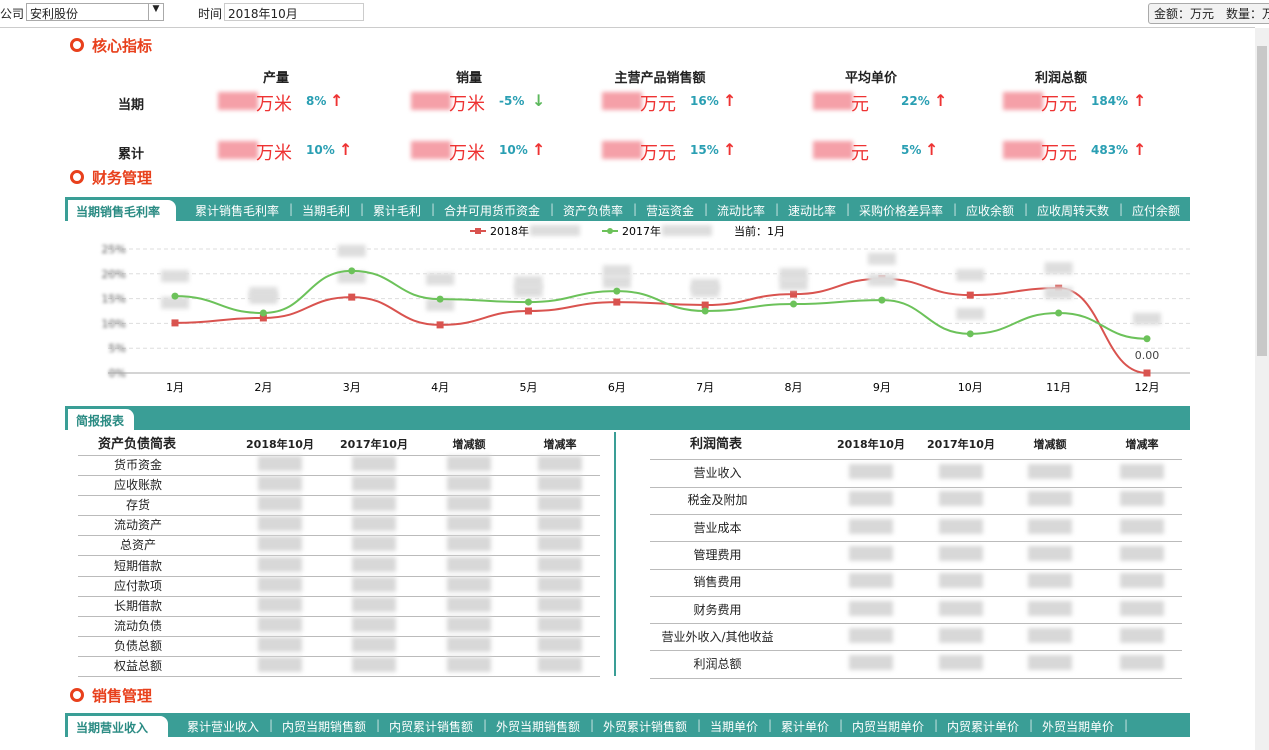 The height and width of the screenshot is (750, 1269). Describe the element at coordinates (431, 727) in the screenshot. I see `tab: 内贸累计销售额` at that location.